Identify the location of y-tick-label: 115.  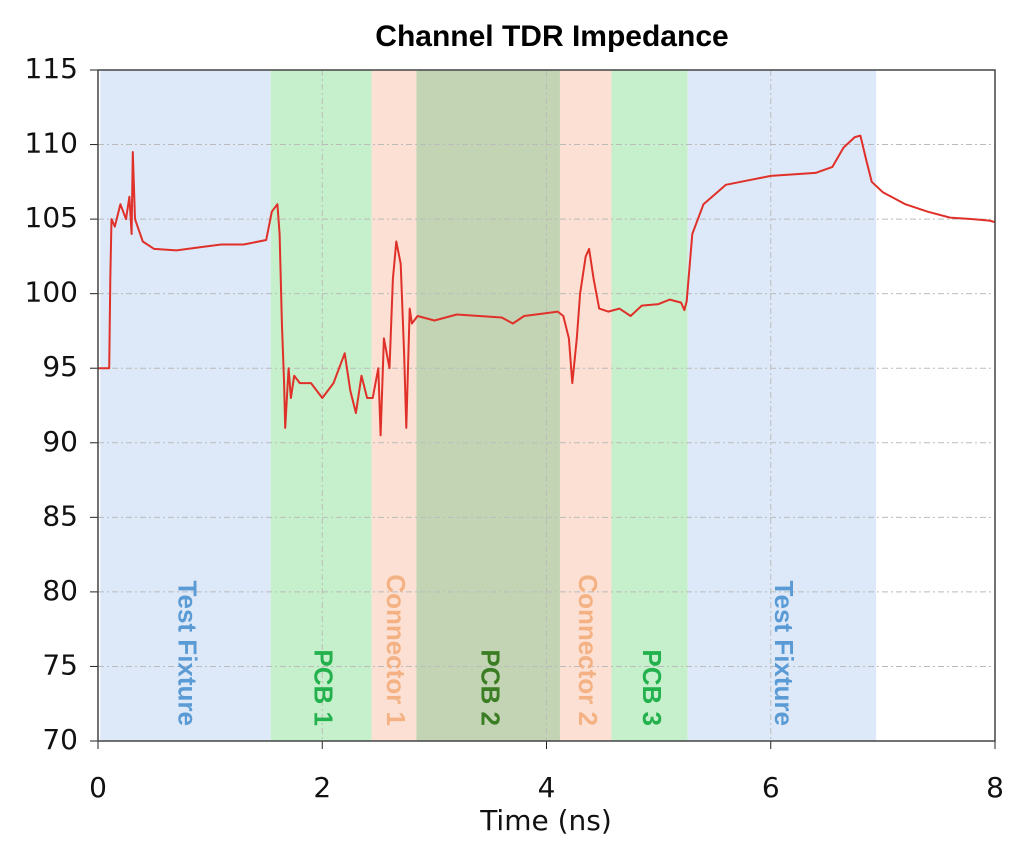
(51, 68).